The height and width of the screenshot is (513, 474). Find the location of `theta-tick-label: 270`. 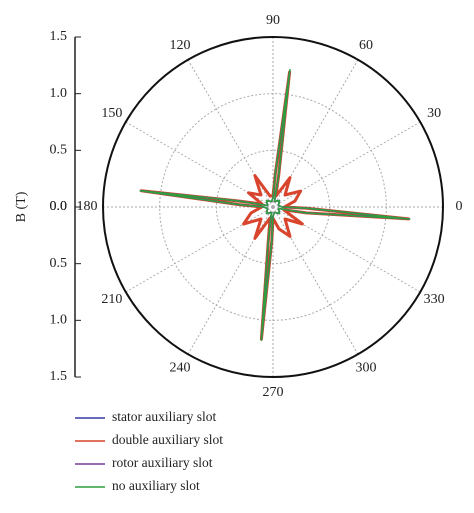

theta-tick-label: 270 is located at coordinates (273, 392).